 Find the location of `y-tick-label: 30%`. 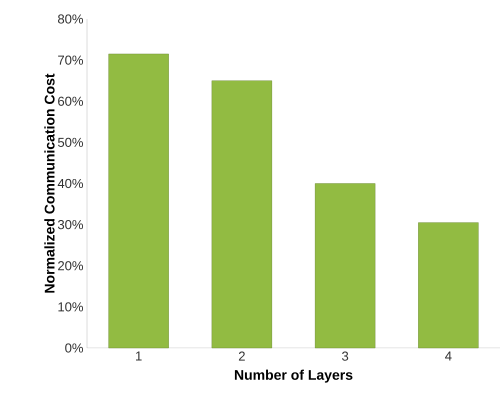

y-tick-label: 30% is located at coordinates (71, 225).